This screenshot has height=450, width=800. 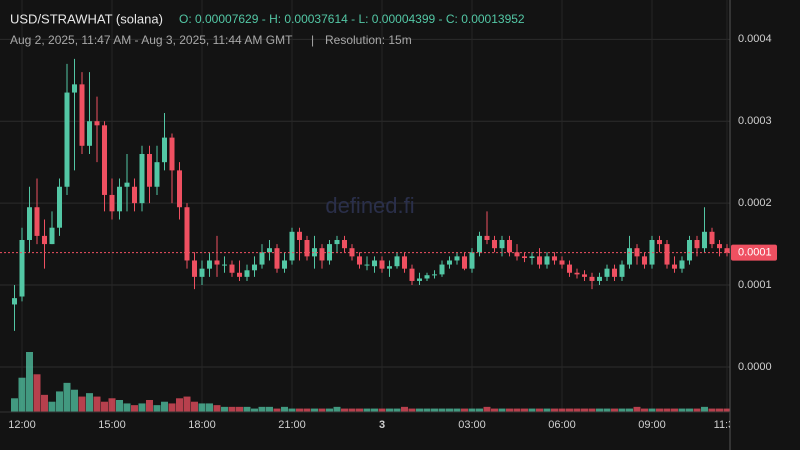 I want to click on y-tick-label: 0.0000, so click(x=755, y=367).